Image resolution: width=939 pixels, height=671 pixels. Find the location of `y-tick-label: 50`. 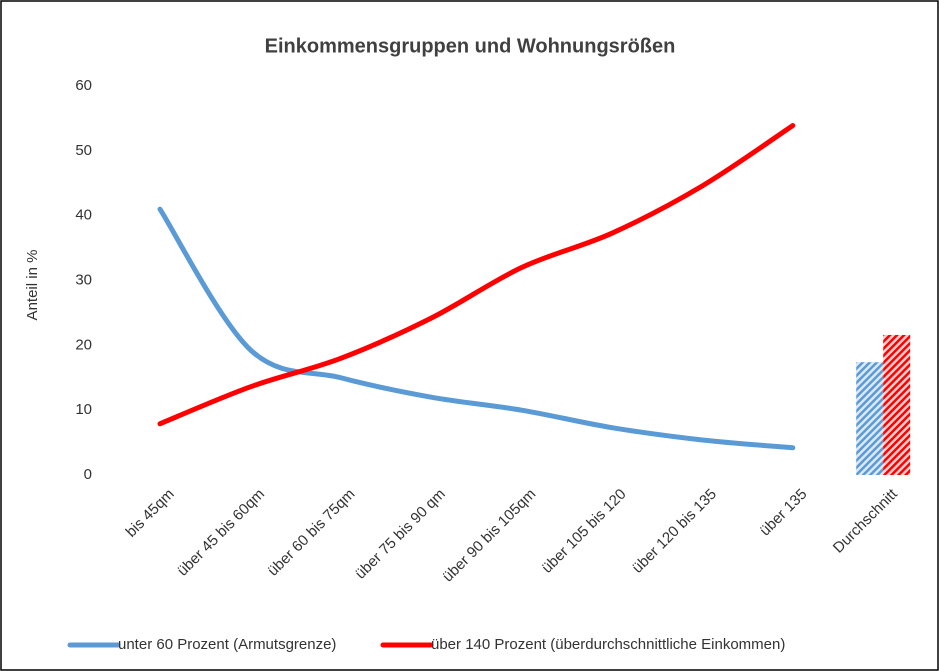

y-tick-label: 50 is located at coordinates (83, 150).